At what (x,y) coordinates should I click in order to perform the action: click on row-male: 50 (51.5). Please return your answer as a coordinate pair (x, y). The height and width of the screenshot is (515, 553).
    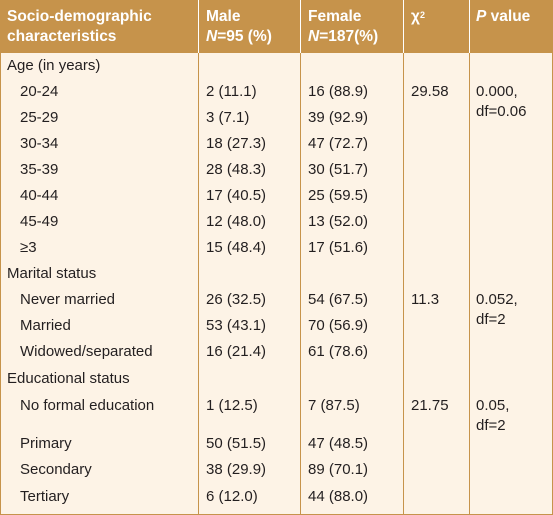
    Looking at the image, I should click on (236, 443).